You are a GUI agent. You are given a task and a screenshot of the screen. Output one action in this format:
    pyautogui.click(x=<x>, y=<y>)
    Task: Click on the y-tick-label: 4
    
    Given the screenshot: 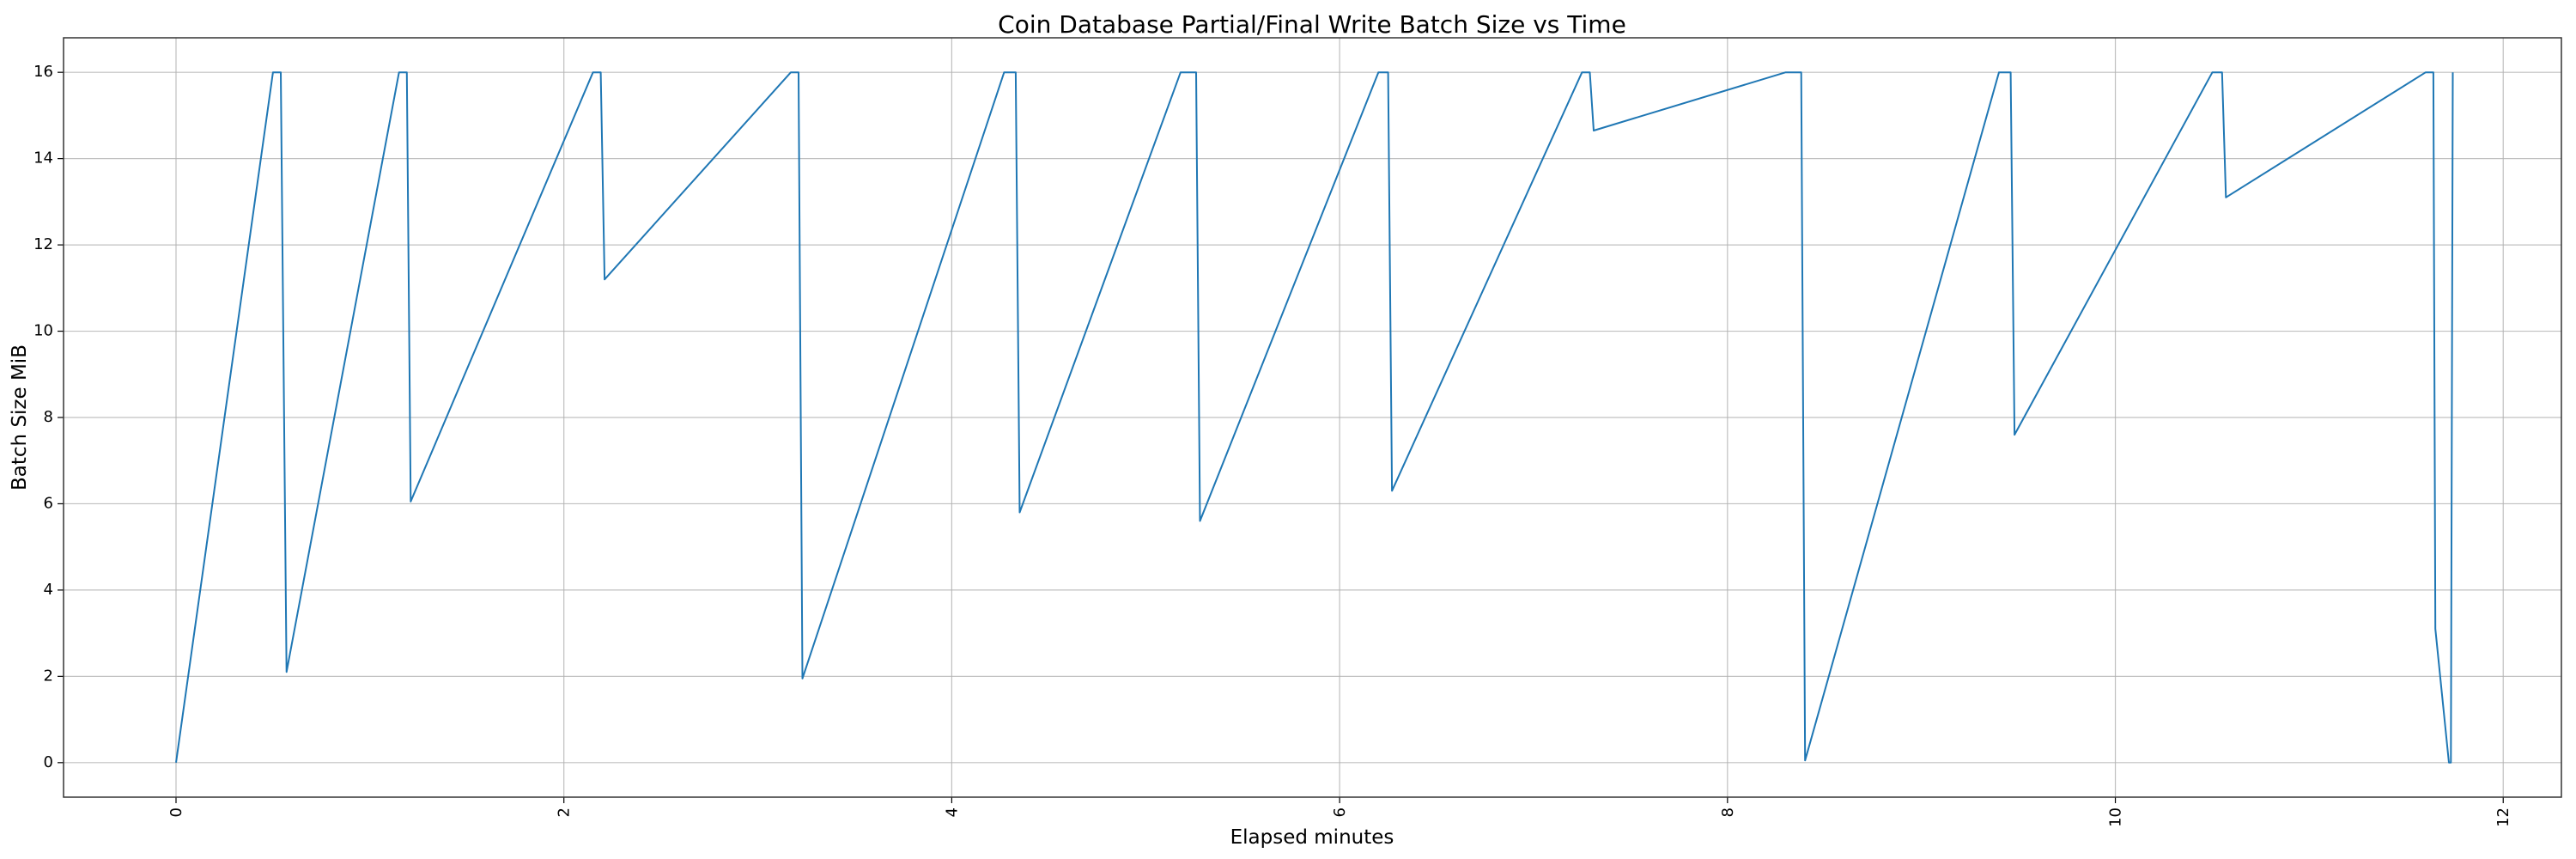 What is the action you would take?
    pyautogui.click(x=48, y=590)
    